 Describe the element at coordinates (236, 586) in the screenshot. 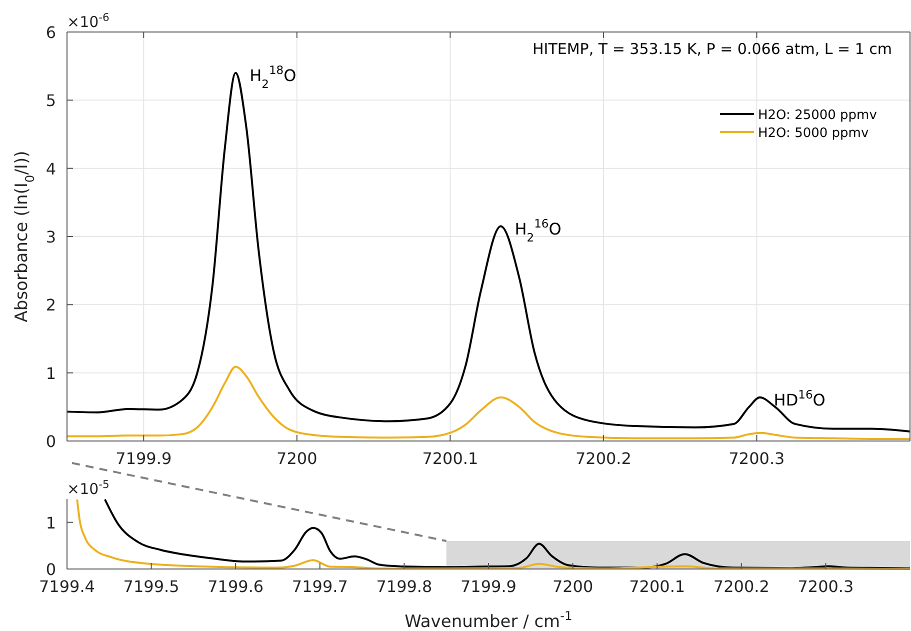

I see `x-tick-label: 7199.6` at that location.